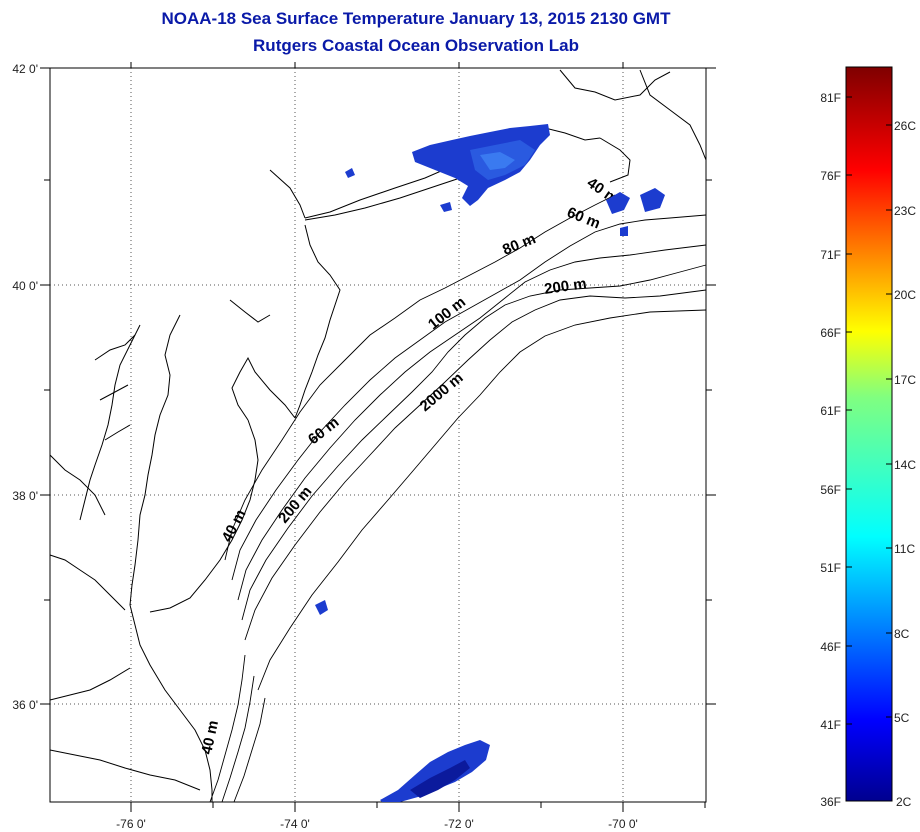 This screenshot has height=832, width=920. I want to click on lat-label: 42 0', so click(25, 69).